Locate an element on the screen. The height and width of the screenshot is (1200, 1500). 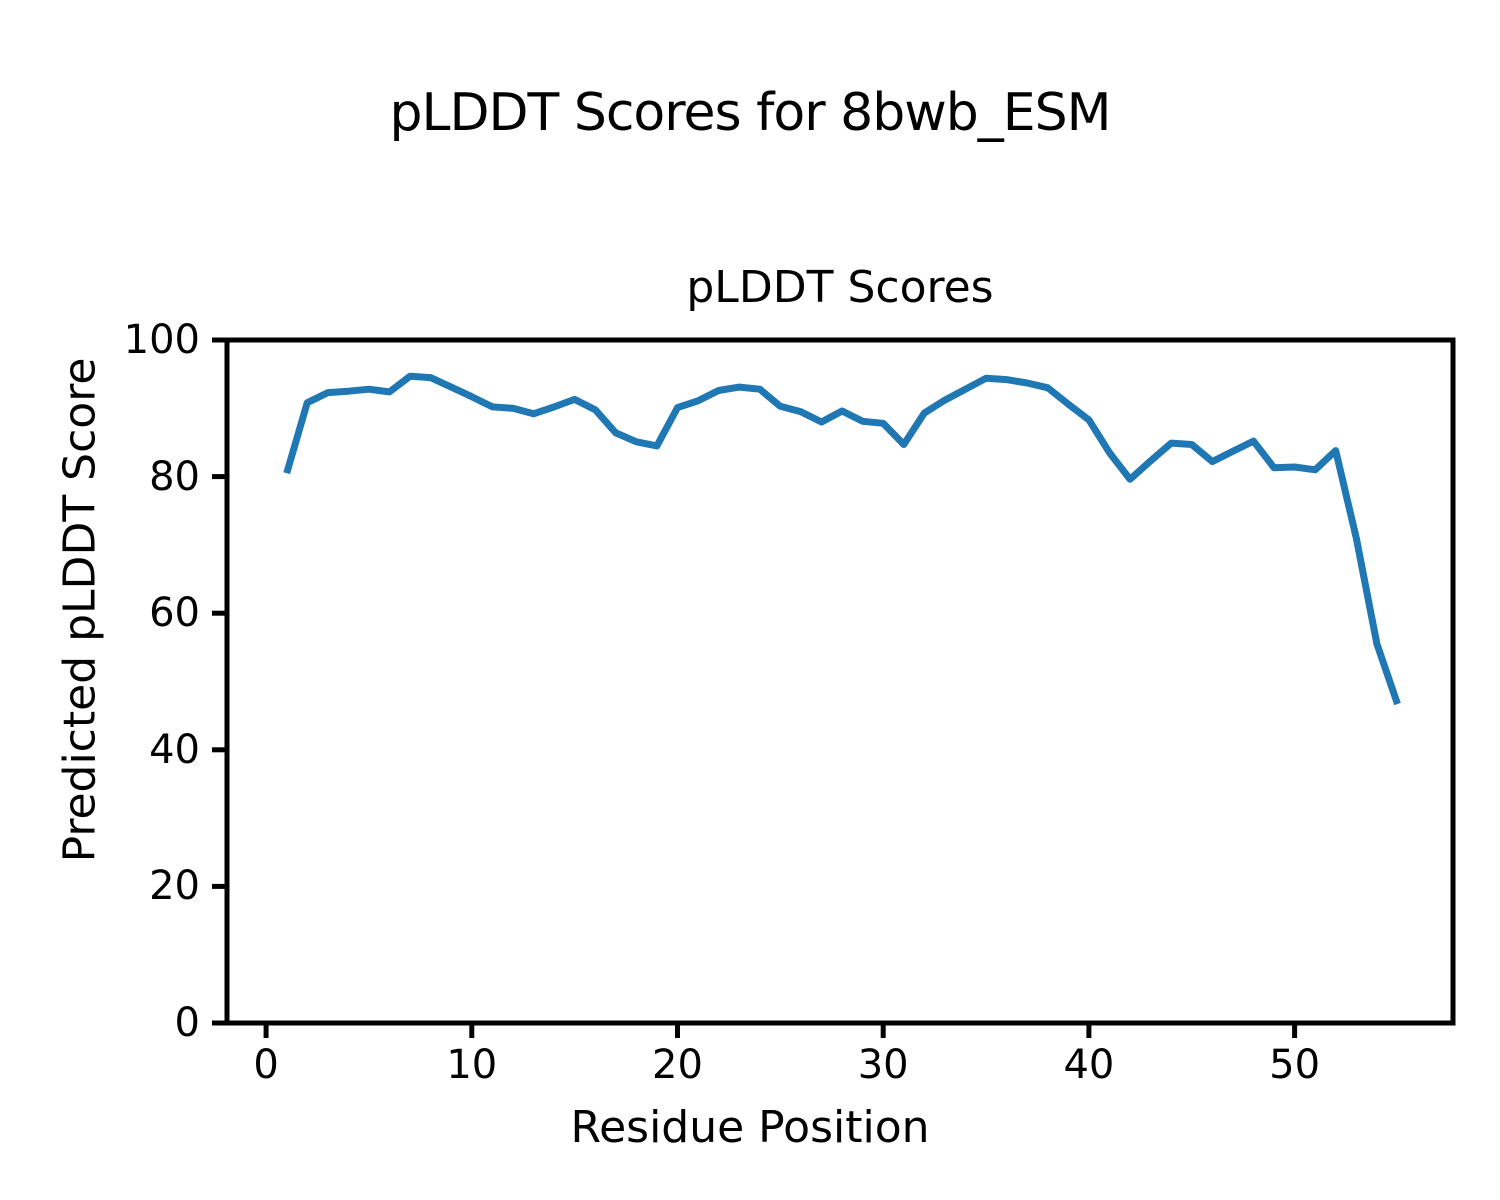
figure-title: pLDDT Scores for 8bwb_ESM is located at coordinates (750, 113).